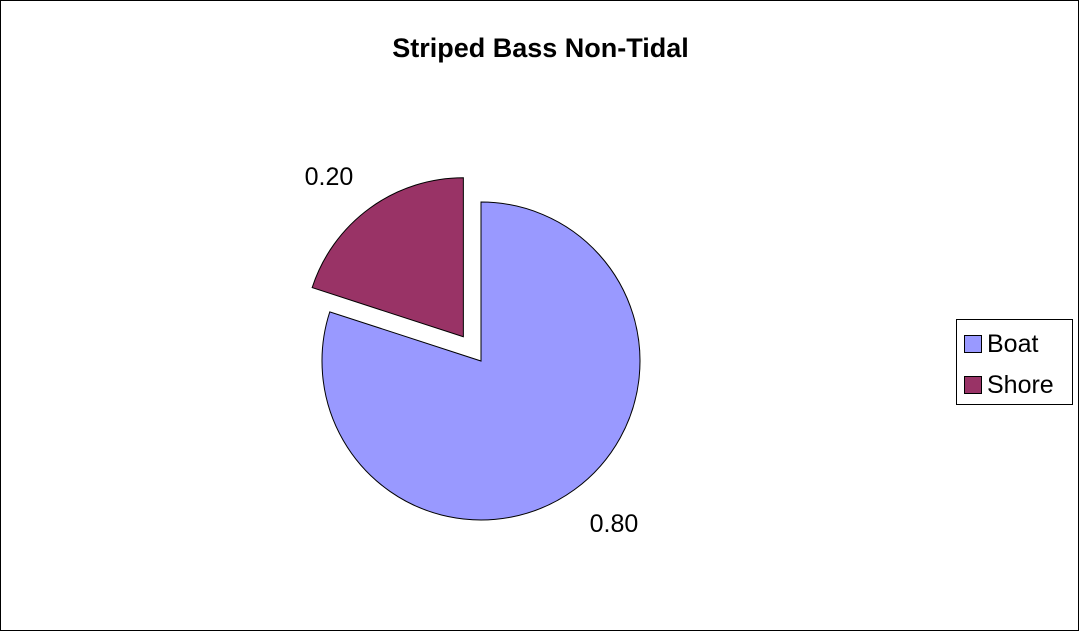  I want to click on chart-title: Striped Bass Non-Tidal, so click(540, 48).